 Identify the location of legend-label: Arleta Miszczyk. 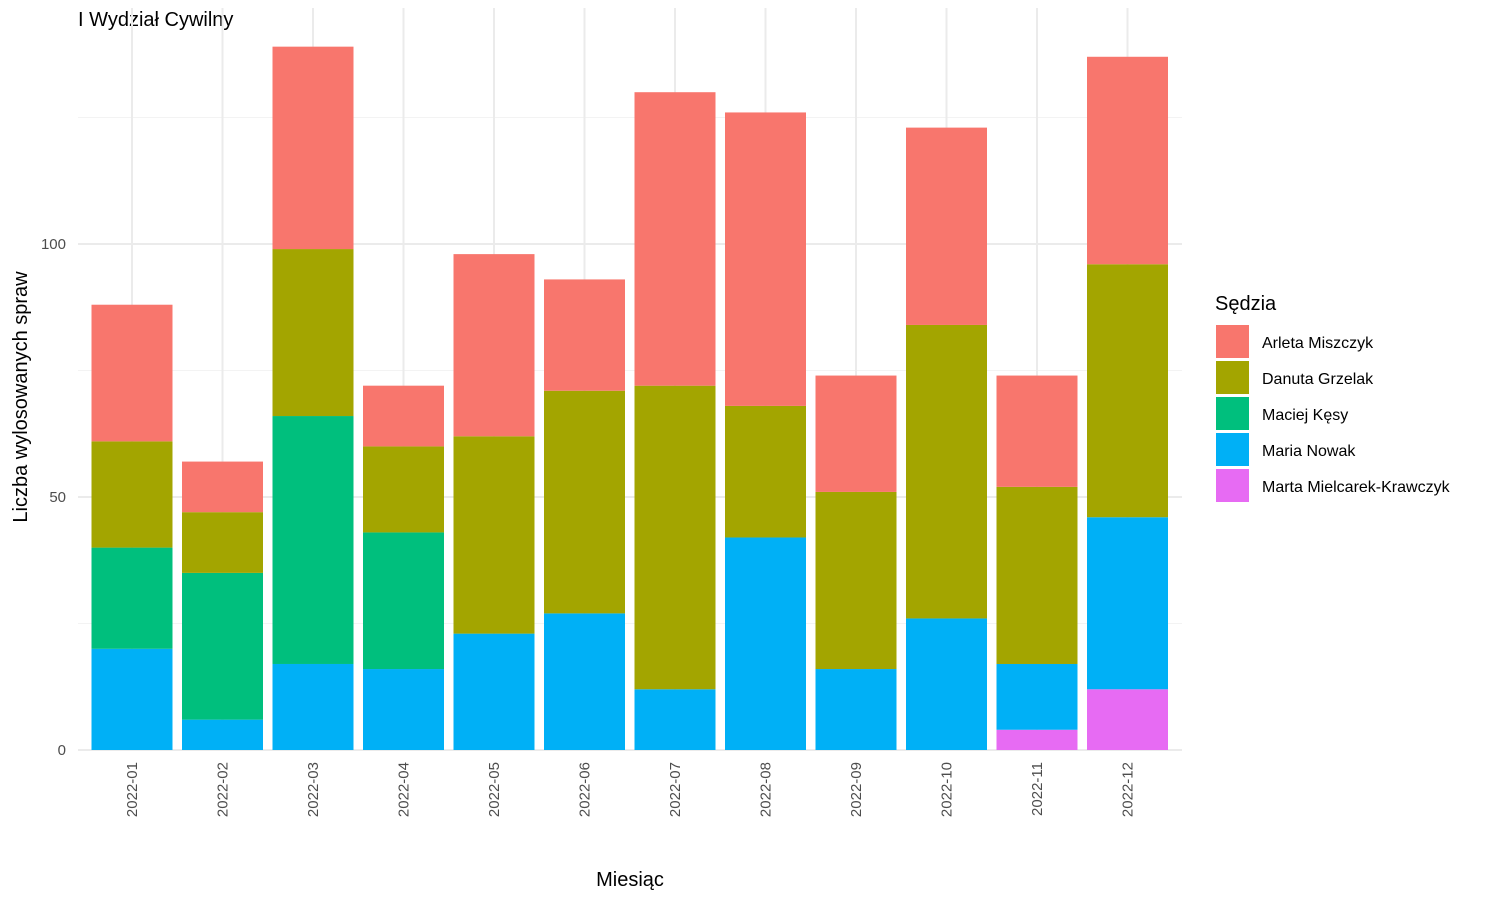
(1318, 343).